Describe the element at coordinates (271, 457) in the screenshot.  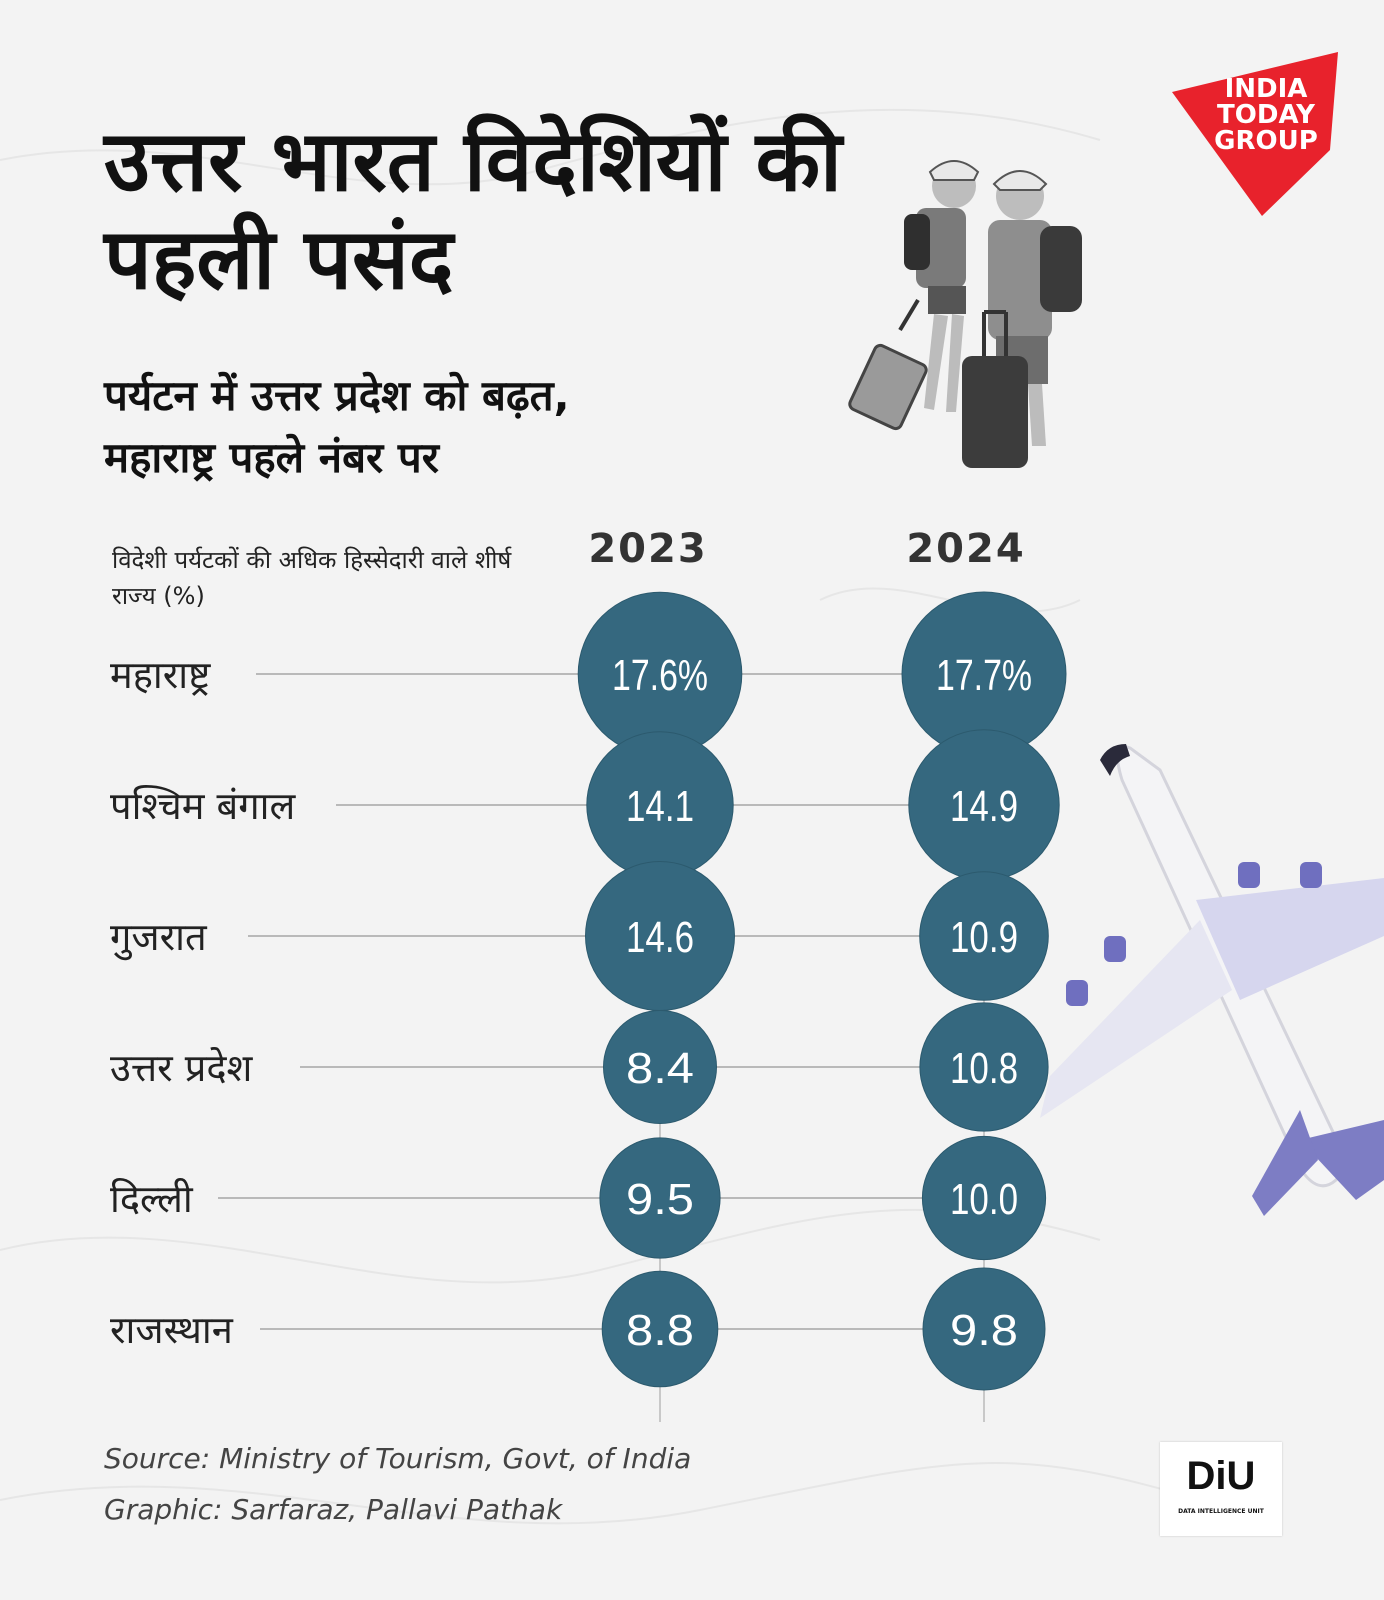
I see `subtitle-line-2: महाराष्ट्र पहले नंबर पर` at that location.